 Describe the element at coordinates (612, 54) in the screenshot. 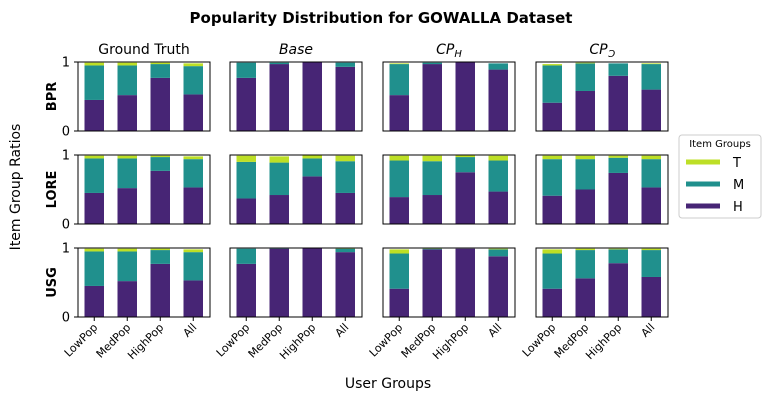

I see `column-title-subscript: Ɔ` at that location.